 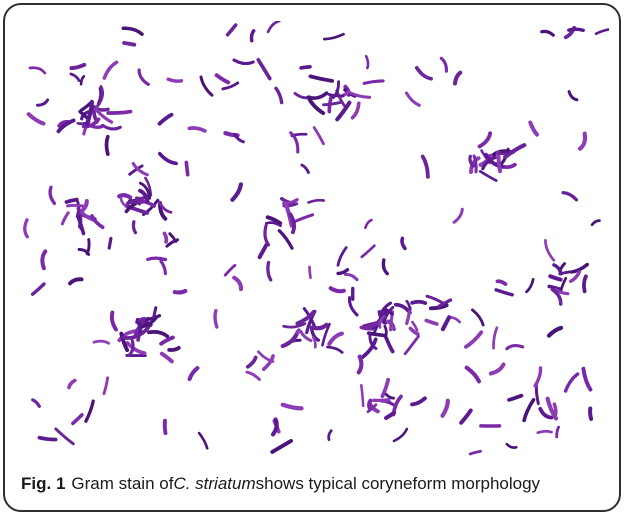 What do you see at coordinates (214, 483) in the screenshot?
I see `caption-species: C. striatum` at bounding box center [214, 483].